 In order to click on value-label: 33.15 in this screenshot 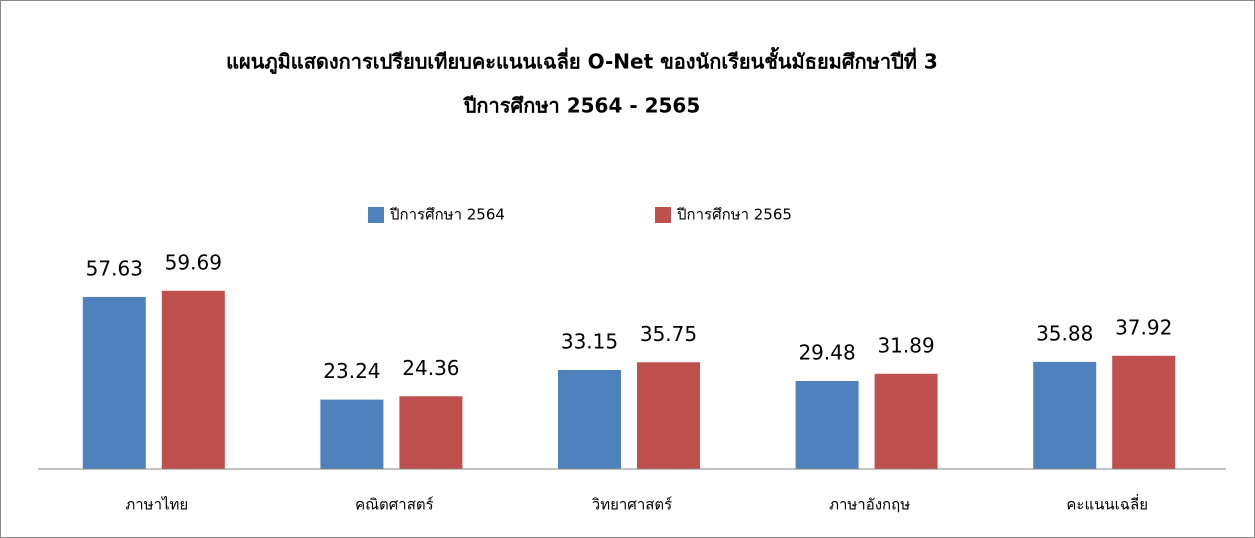, I will do `click(589, 342)`.